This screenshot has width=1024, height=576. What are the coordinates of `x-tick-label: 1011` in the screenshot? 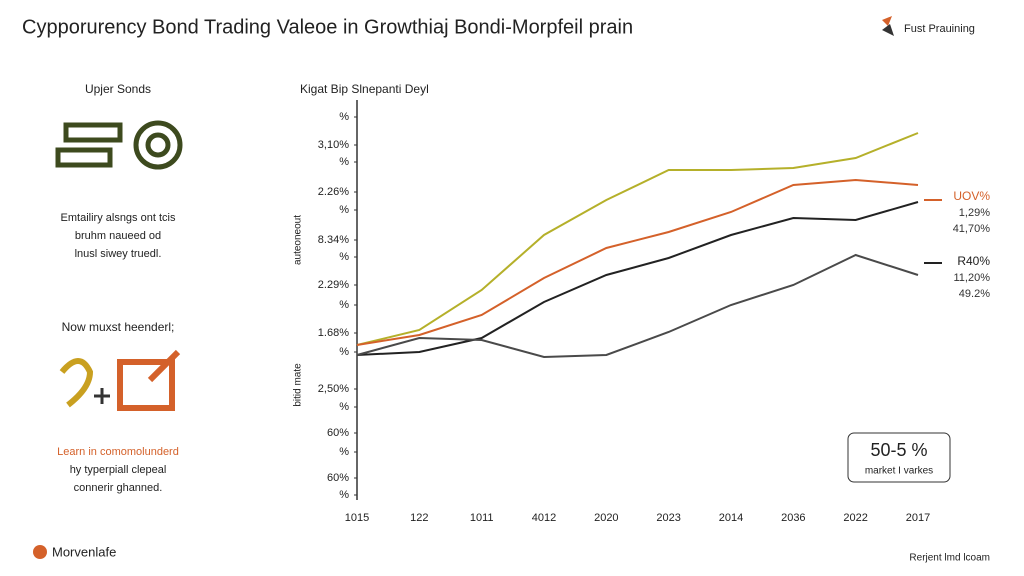 It's located at (482, 518).